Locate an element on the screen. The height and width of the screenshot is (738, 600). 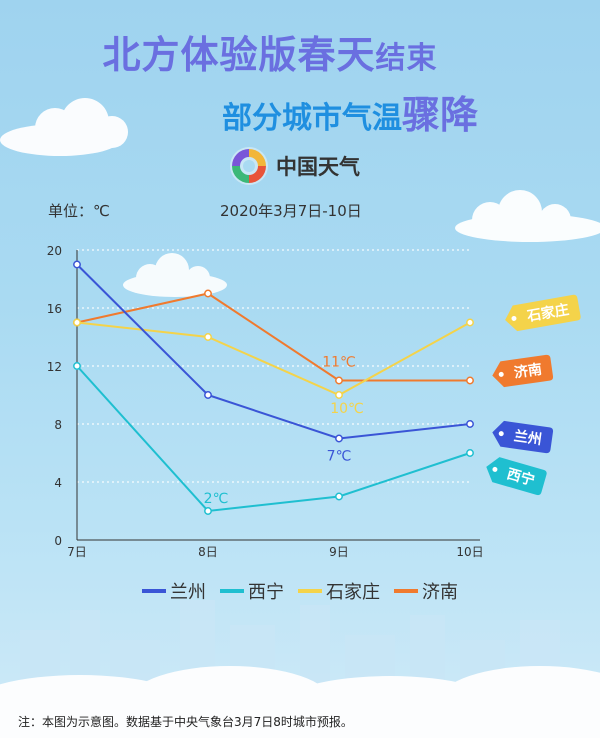
legend: 兰州 西宁 石家庄 济南 is located at coordinates (300, 591).